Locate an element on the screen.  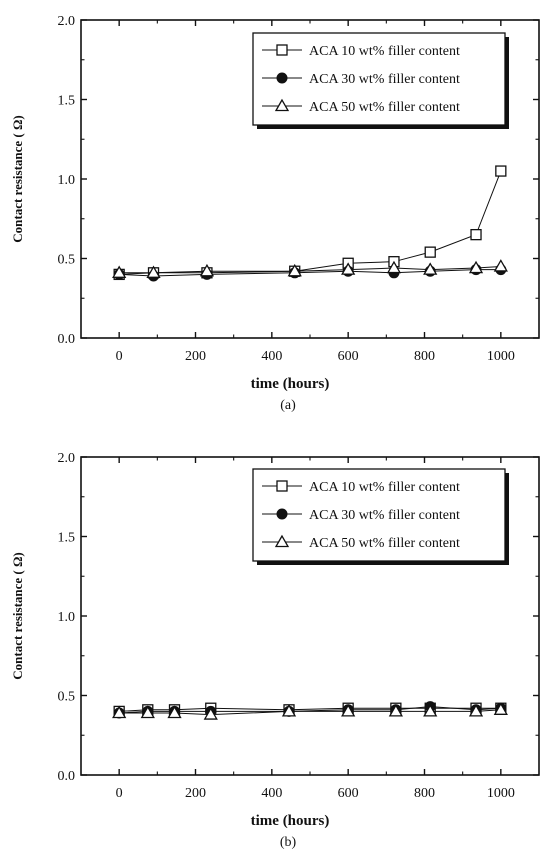
figure-caption: (a) is located at coordinates (288, 405).